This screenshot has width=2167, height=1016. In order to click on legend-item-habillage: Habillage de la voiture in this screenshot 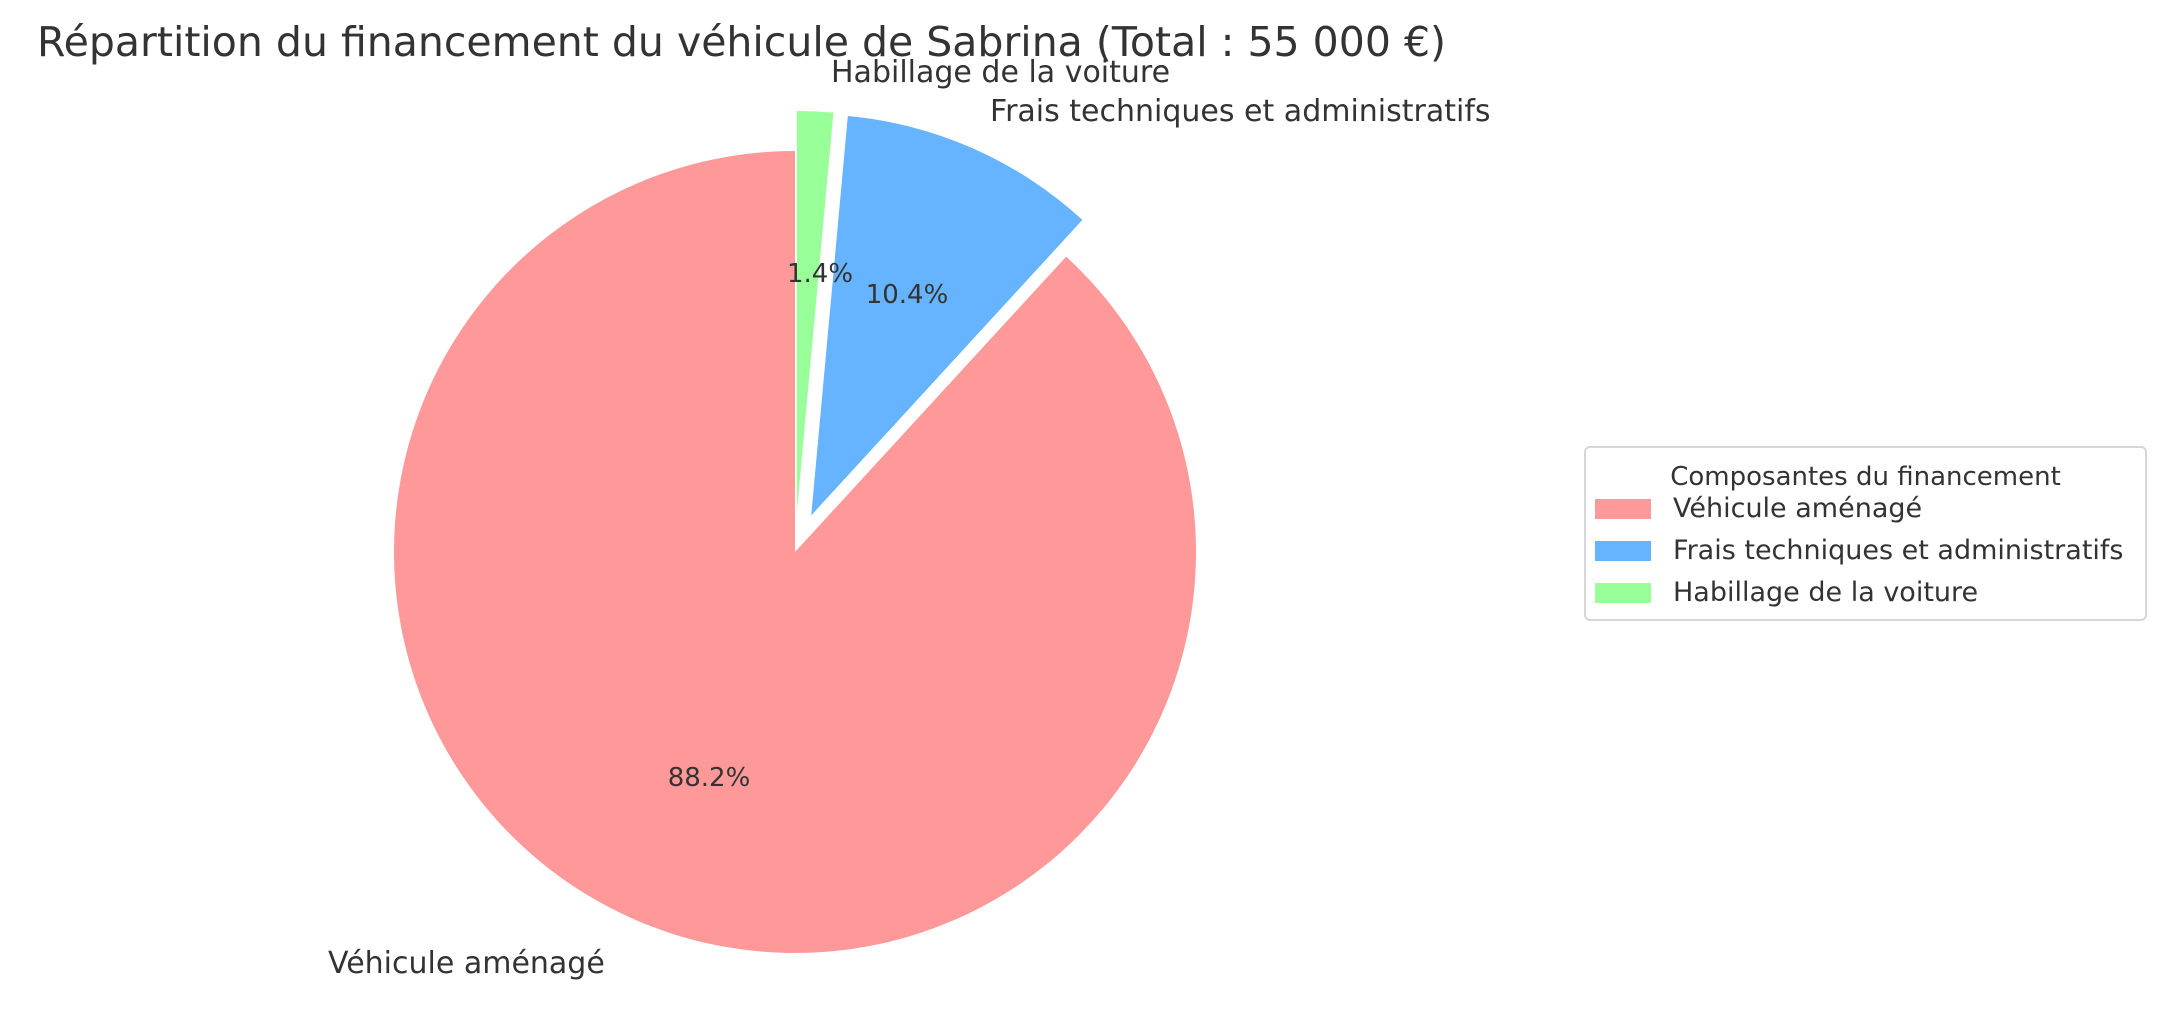, I will do `click(1786, 593)`.